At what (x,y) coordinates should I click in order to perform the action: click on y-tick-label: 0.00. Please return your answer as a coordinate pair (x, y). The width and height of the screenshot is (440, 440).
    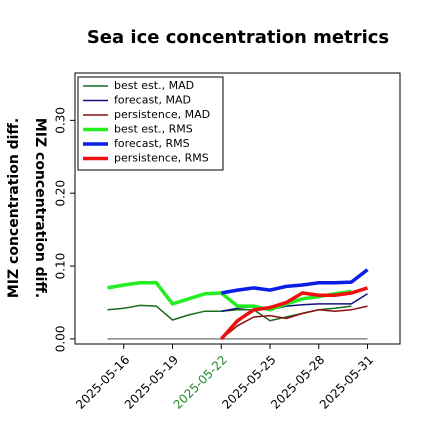
    Looking at the image, I should click on (61, 339).